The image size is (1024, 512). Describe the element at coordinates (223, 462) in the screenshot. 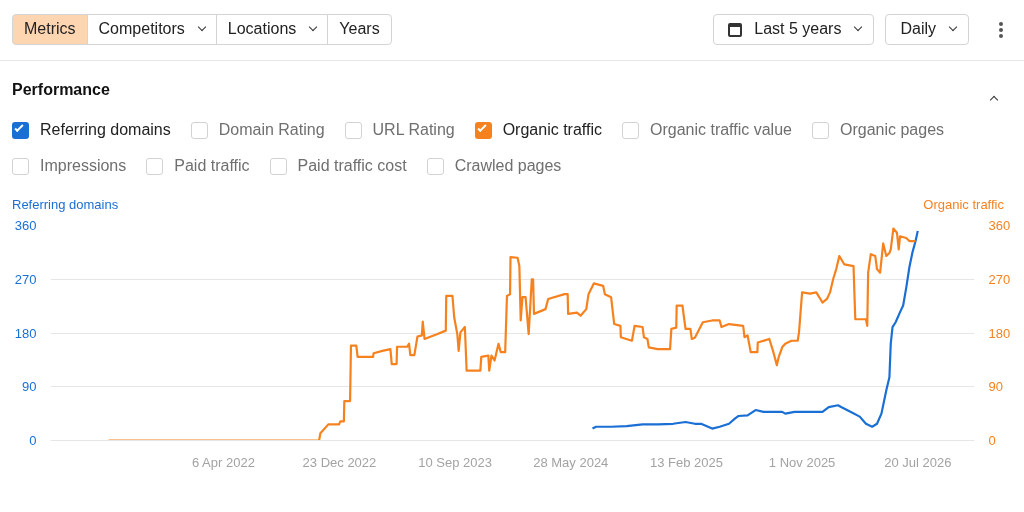

I see `x-tick-label: 6 Apr 2022` at that location.